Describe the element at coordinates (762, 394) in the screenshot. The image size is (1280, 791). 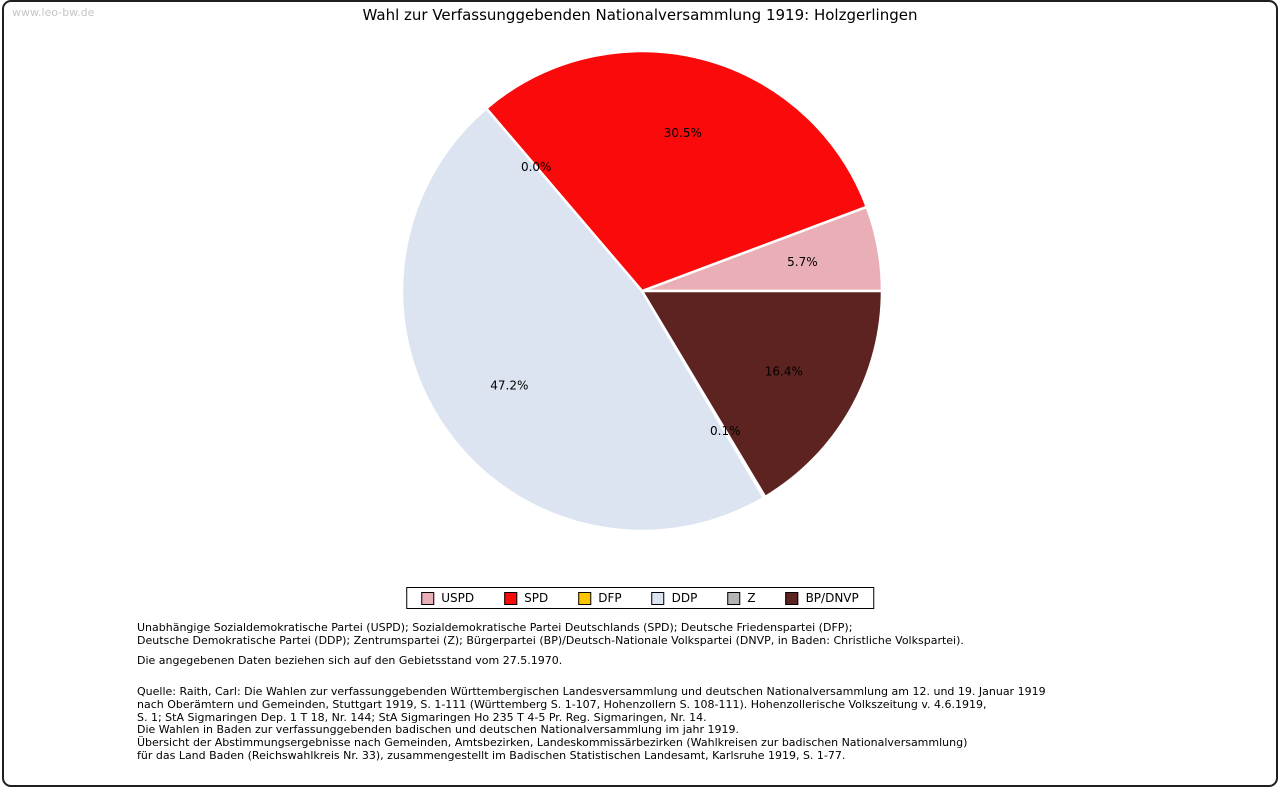
I see `pie-slice-bp-dnvp` at that location.